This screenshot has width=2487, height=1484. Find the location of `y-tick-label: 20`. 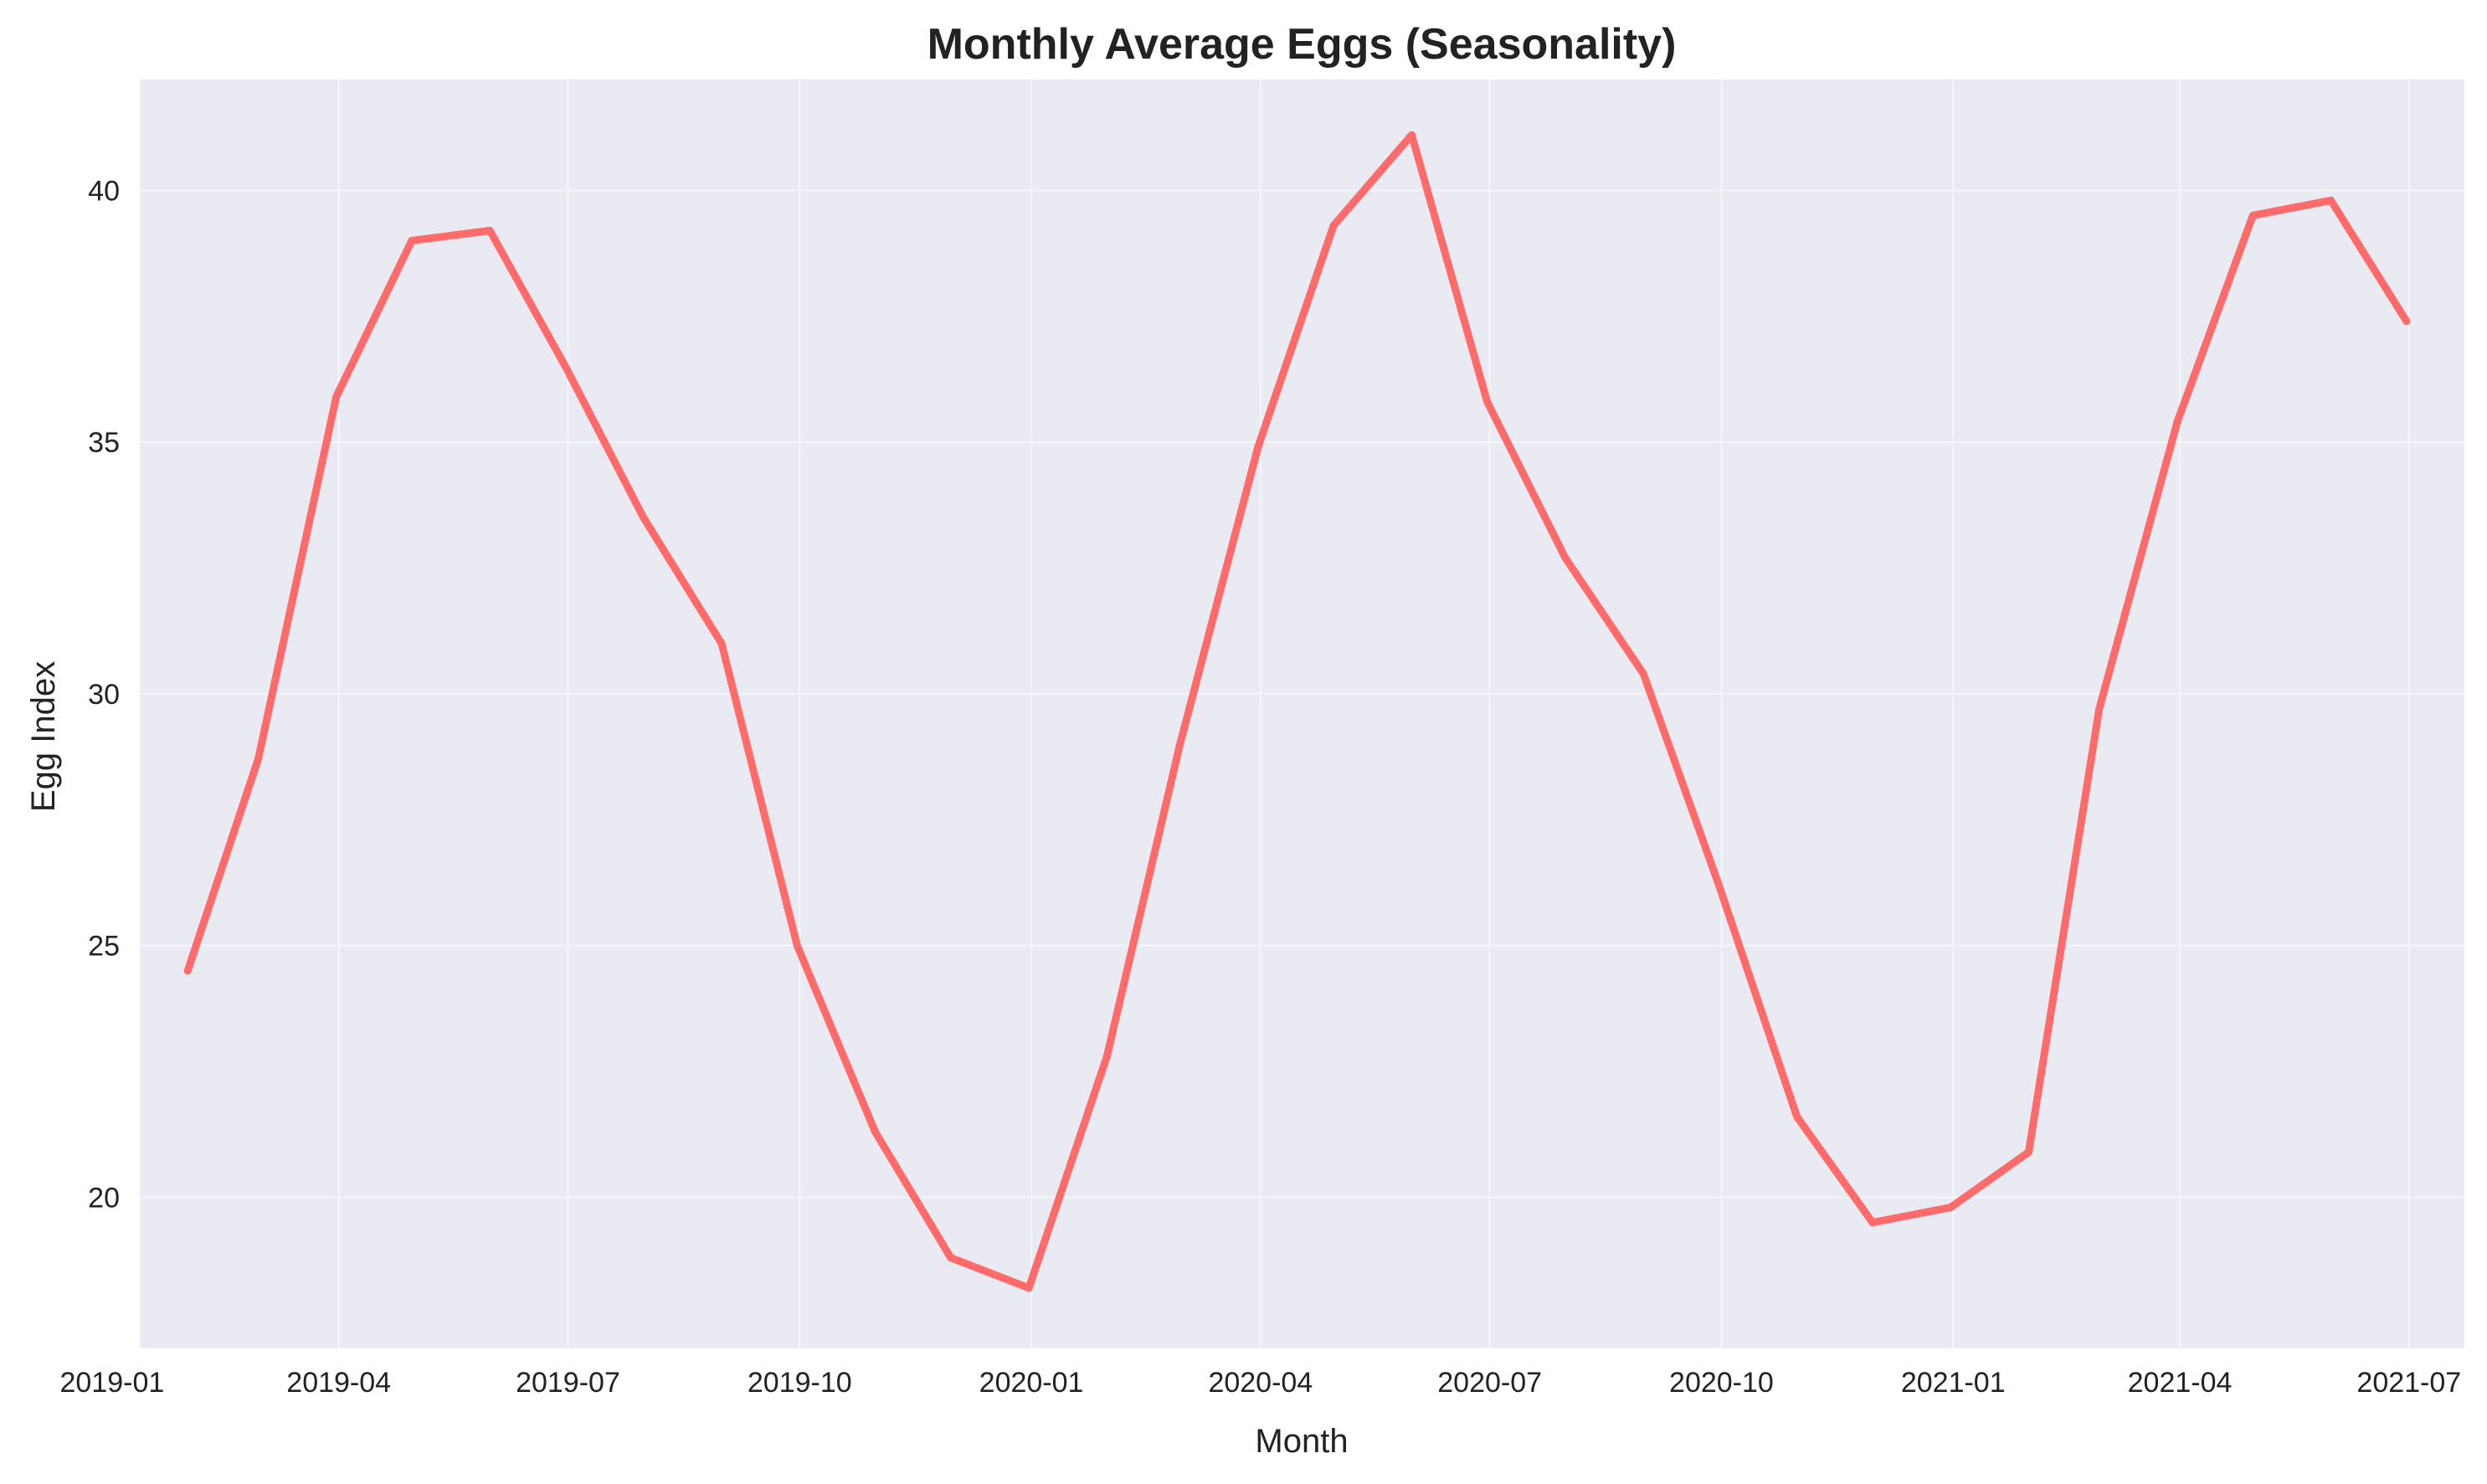

y-tick-label: 20 is located at coordinates (104, 1198).